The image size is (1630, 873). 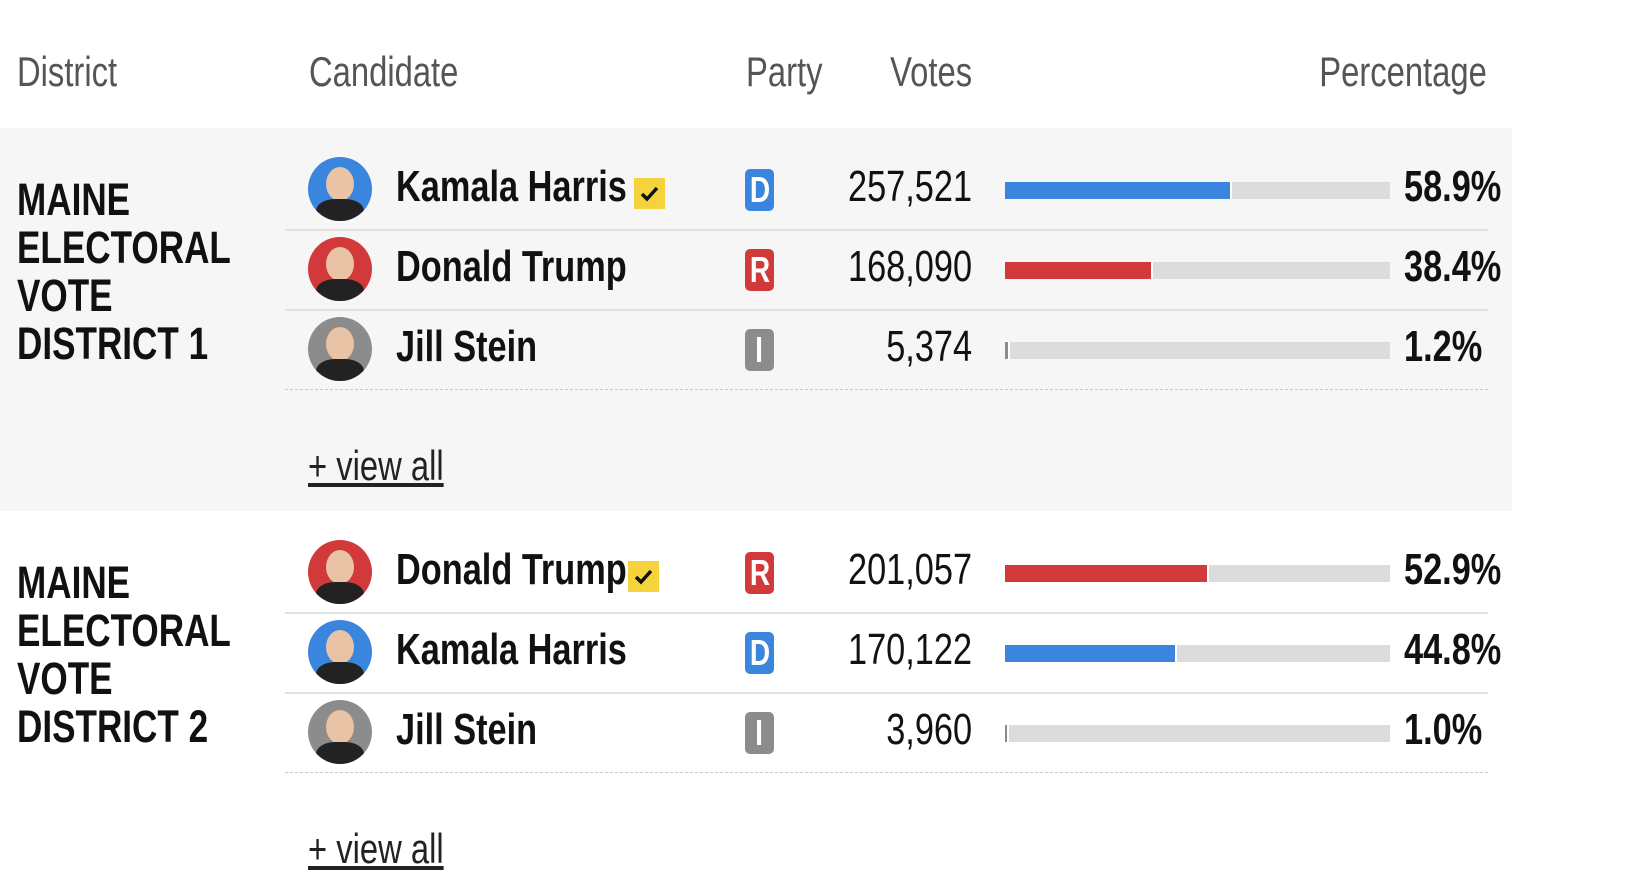 I want to click on percentage: 1.2%, so click(x=1443, y=346).